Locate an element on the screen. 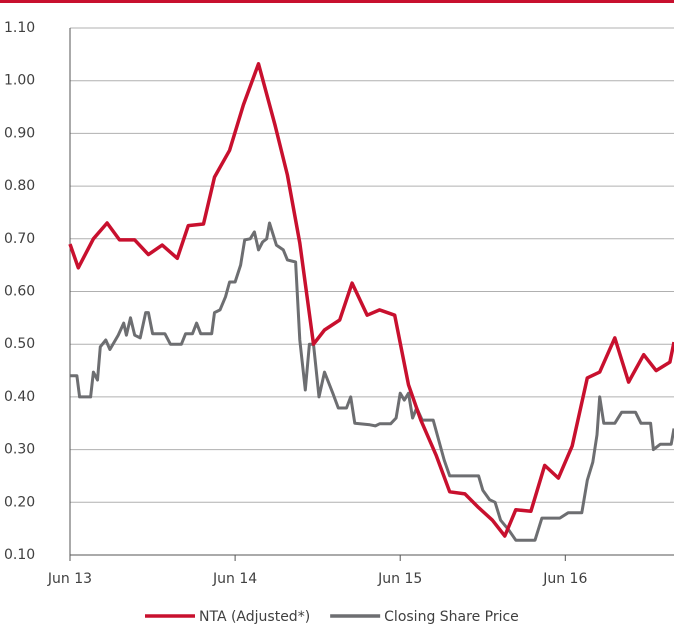 The image size is (674, 628). x-tick-label: Jun 15 is located at coordinates (399, 579).